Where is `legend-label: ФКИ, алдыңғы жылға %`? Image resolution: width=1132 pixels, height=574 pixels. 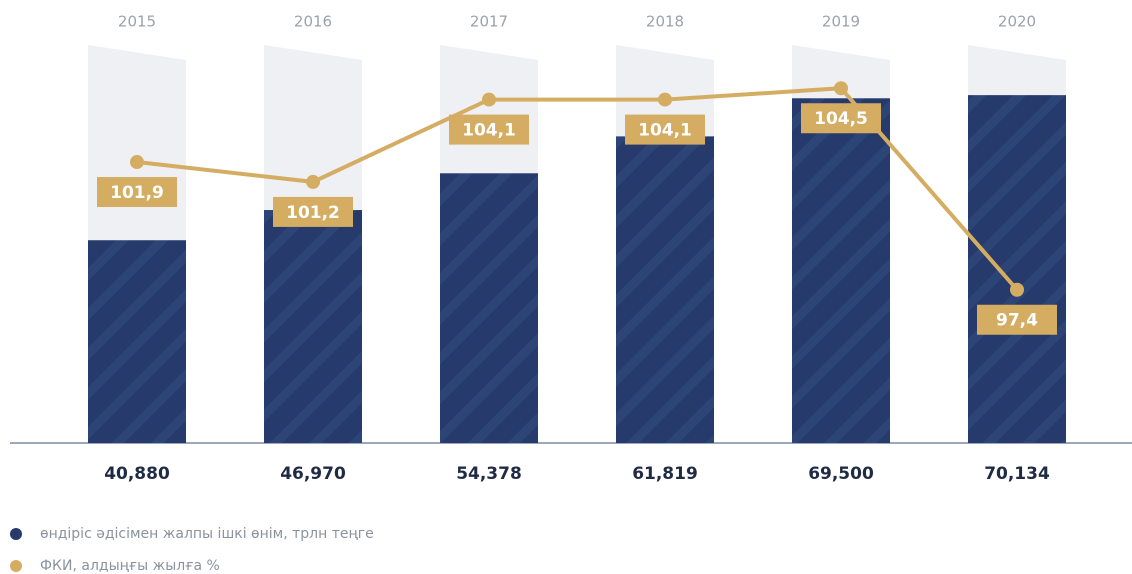
legend-label: ФКИ, алдыңғы жылға % is located at coordinates (130, 566).